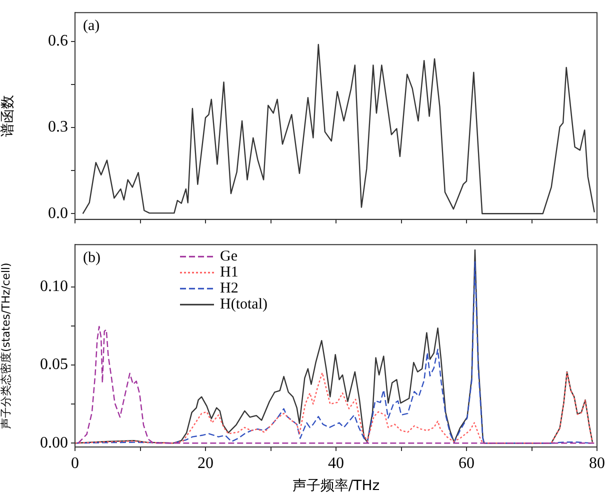  What do you see at coordinates (91, 258) in the screenshot?
I see `annotation: (b)` at bounding box center [91, 258].